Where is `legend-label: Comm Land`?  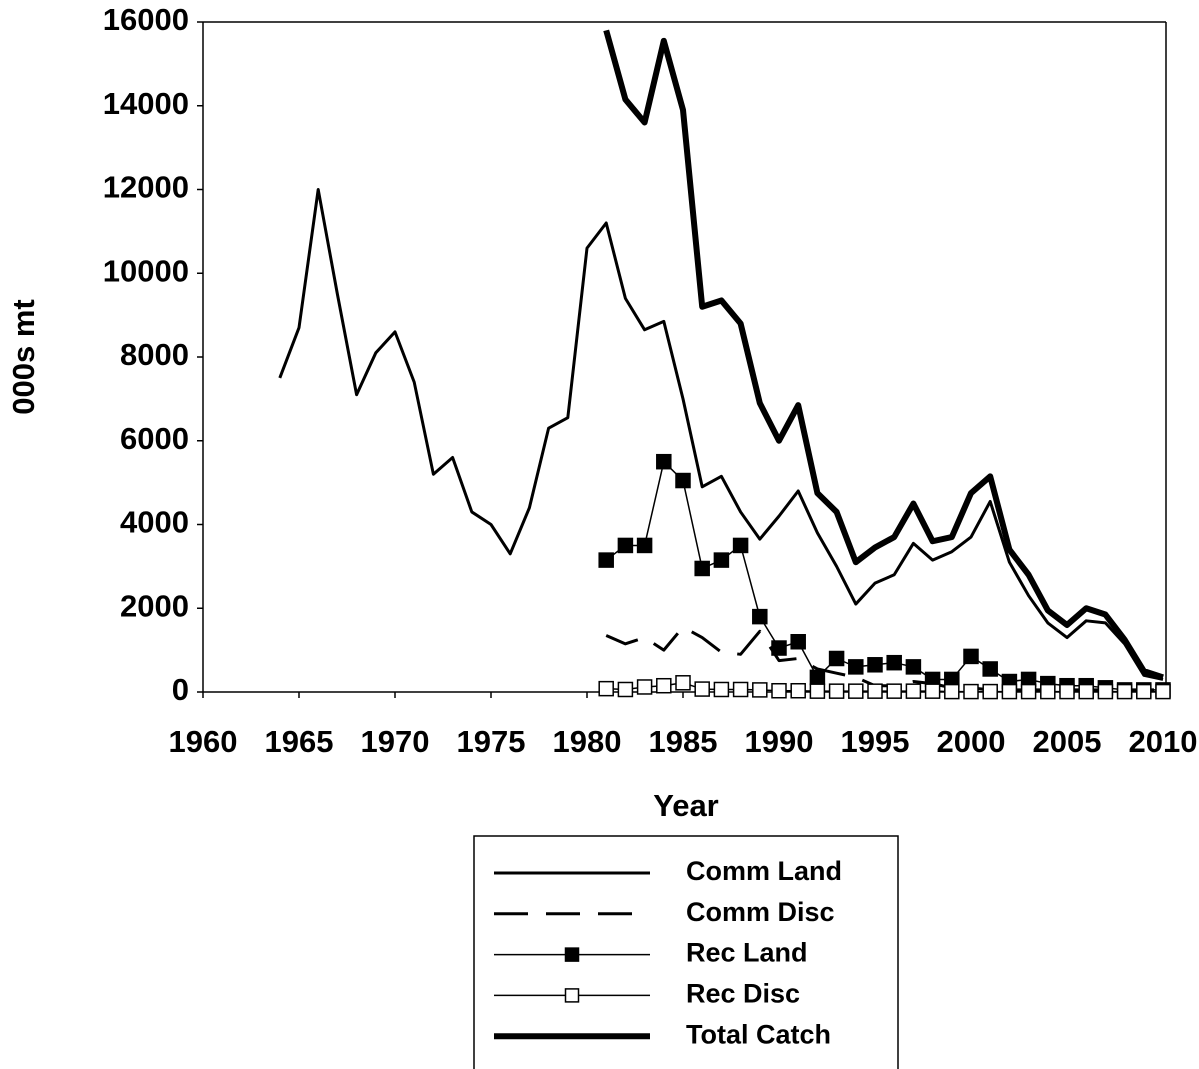
legend-label: Comm Land is located at coordinates (764, 871).